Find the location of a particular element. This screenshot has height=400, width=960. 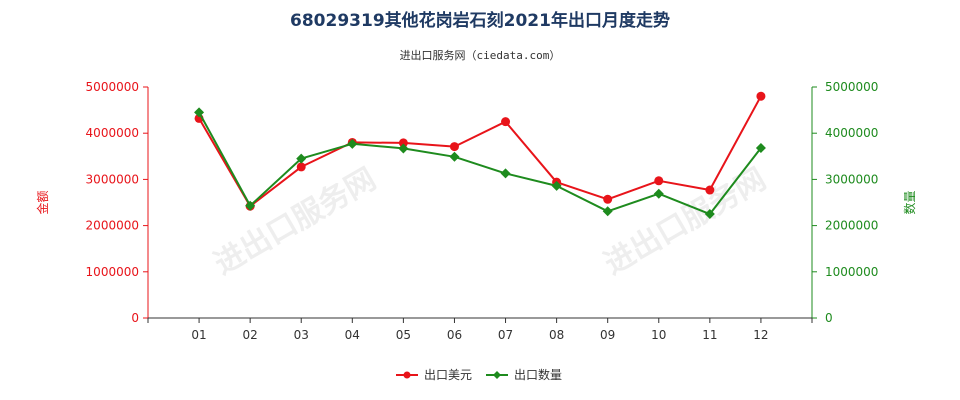

chart-subtitle: 进出口服务网（ciedata.com） is located at coordinates (480, 55).